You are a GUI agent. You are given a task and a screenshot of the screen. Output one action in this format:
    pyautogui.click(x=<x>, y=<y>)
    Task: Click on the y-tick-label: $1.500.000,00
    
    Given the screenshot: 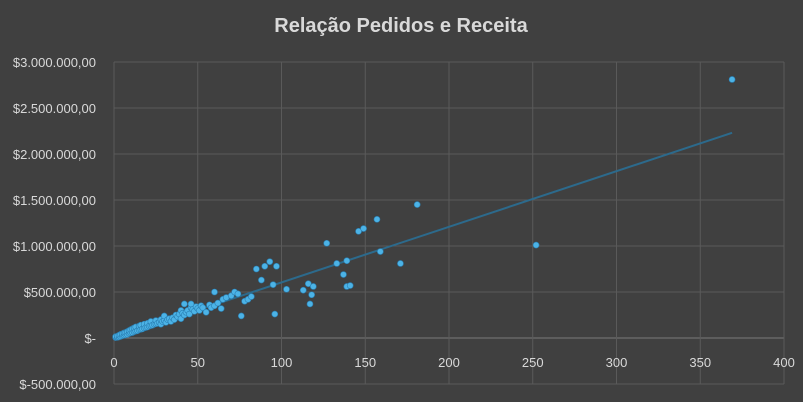 What is the action you would take?
    pyautogui.click(x=54, y=200)
    